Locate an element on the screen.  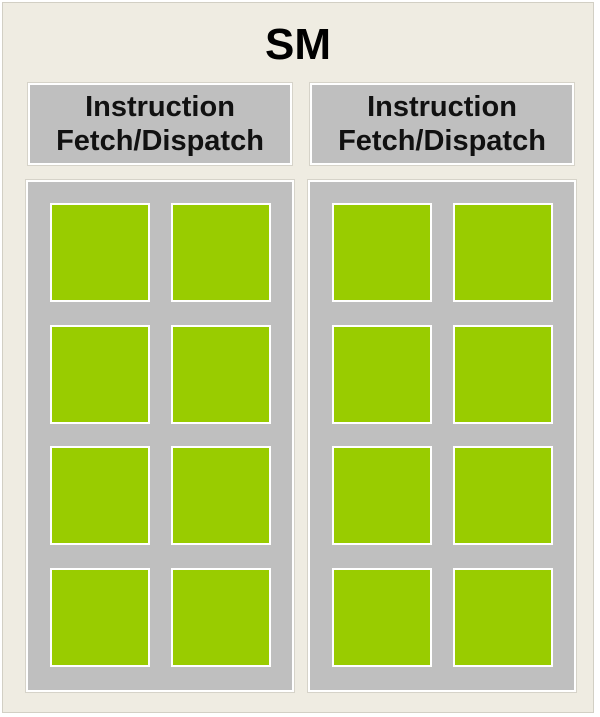
sm-title: SM is located at coordinates (298, 44).